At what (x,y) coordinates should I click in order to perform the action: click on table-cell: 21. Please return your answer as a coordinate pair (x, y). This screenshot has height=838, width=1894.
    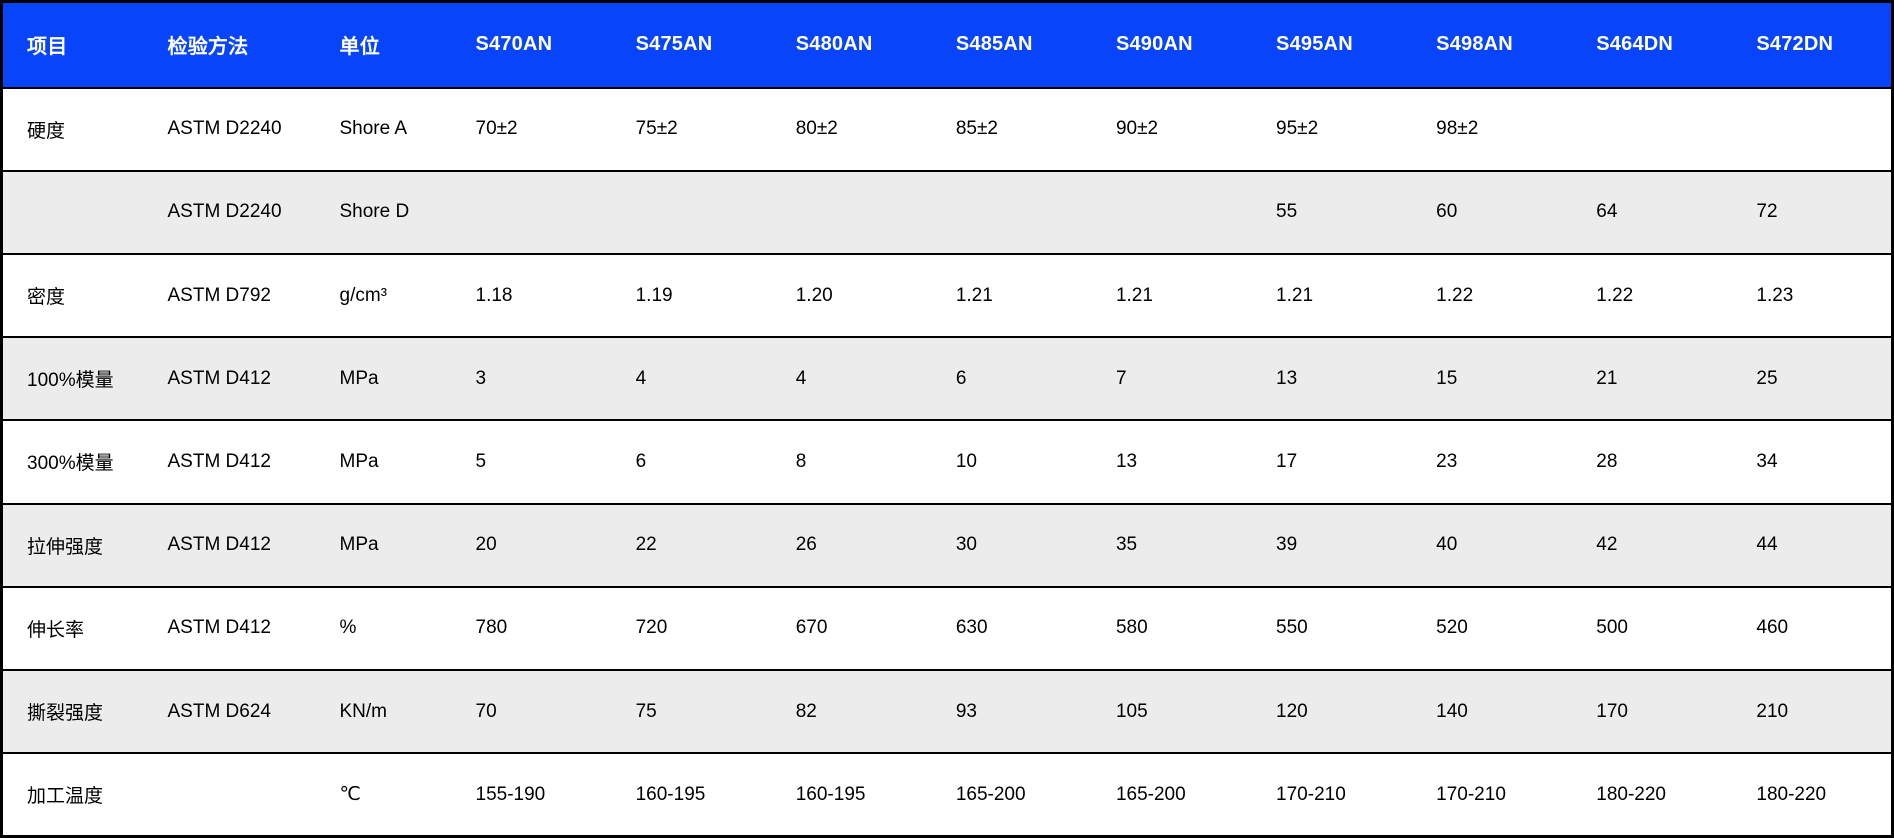
    Looking at the image, I should click on (1607, 378).